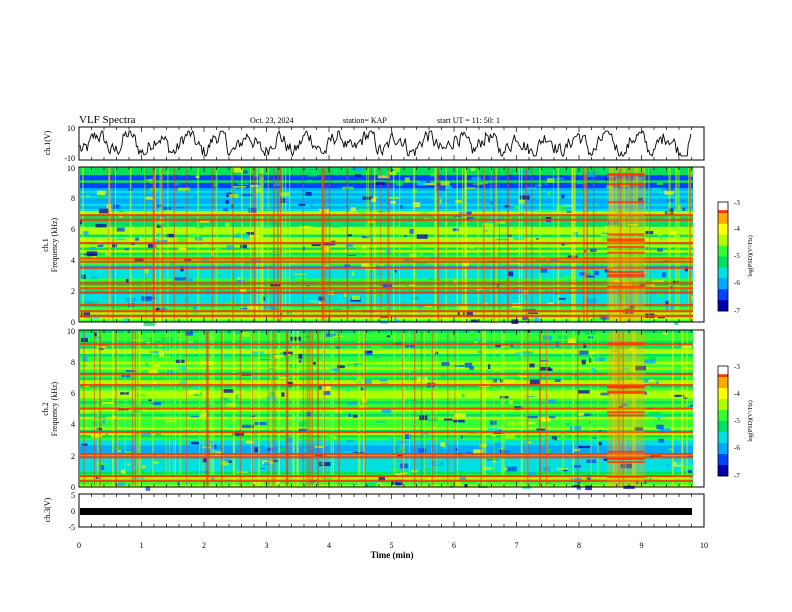 The height and width of the screenshot is (612, 792). I want to click on waveform-ticks, so click(391, 143).